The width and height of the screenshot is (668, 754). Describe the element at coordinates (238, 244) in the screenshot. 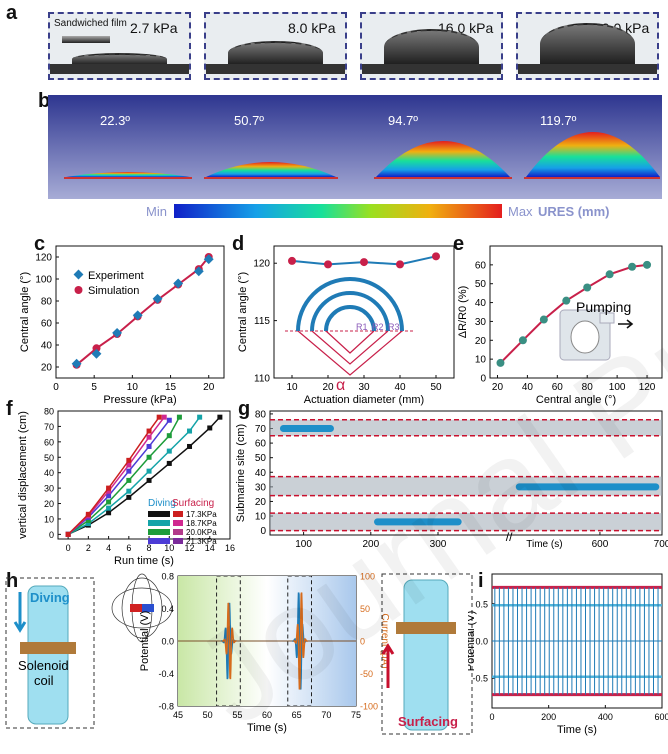

I see `panel-label-d: d` at that location.